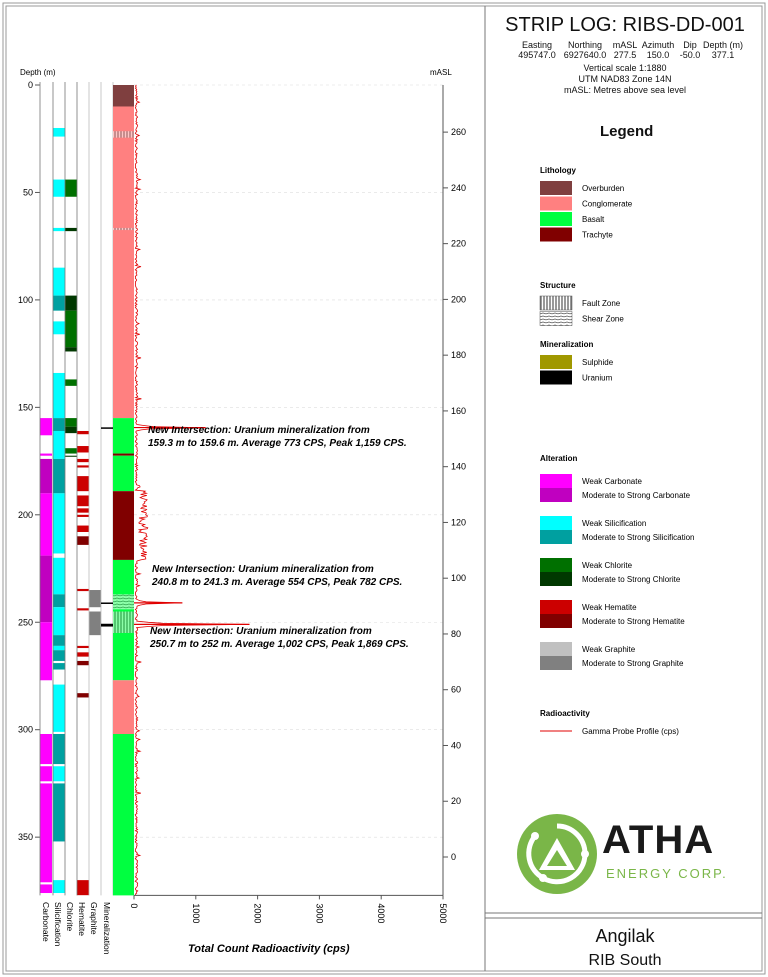 The width and height of the screenshot is (768, 977). What do you see at coordinates (25, 622) in the screenshot?
I see `depth-tick-label: 250` at bounding box center [25, 622].